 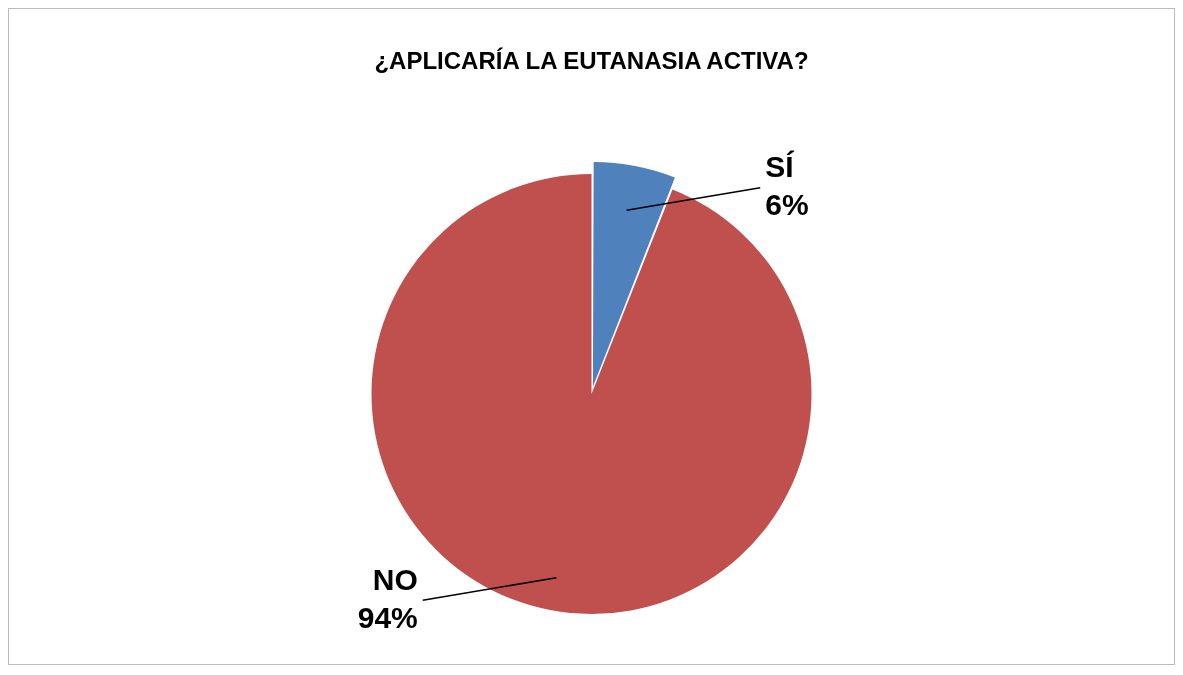 What do you see at coordinates (787, 204) in the screenshot?
I see `data-label: 6%` at bounding box center [787, 204].